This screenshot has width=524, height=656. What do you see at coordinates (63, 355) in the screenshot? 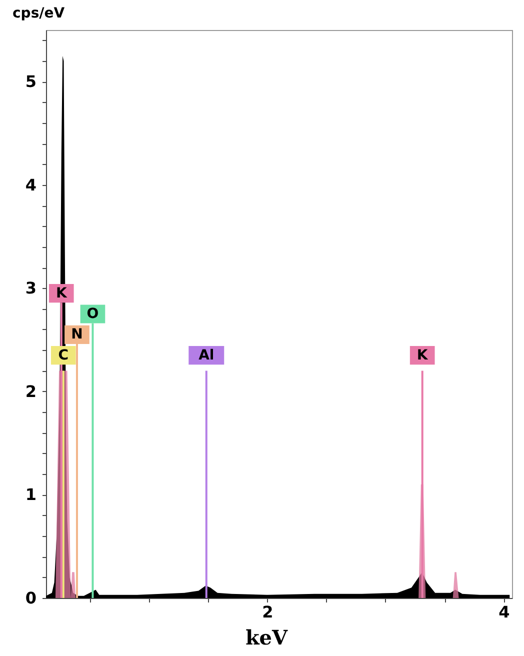
I see `ref-line-label: C` at bounding box center [63, 355].